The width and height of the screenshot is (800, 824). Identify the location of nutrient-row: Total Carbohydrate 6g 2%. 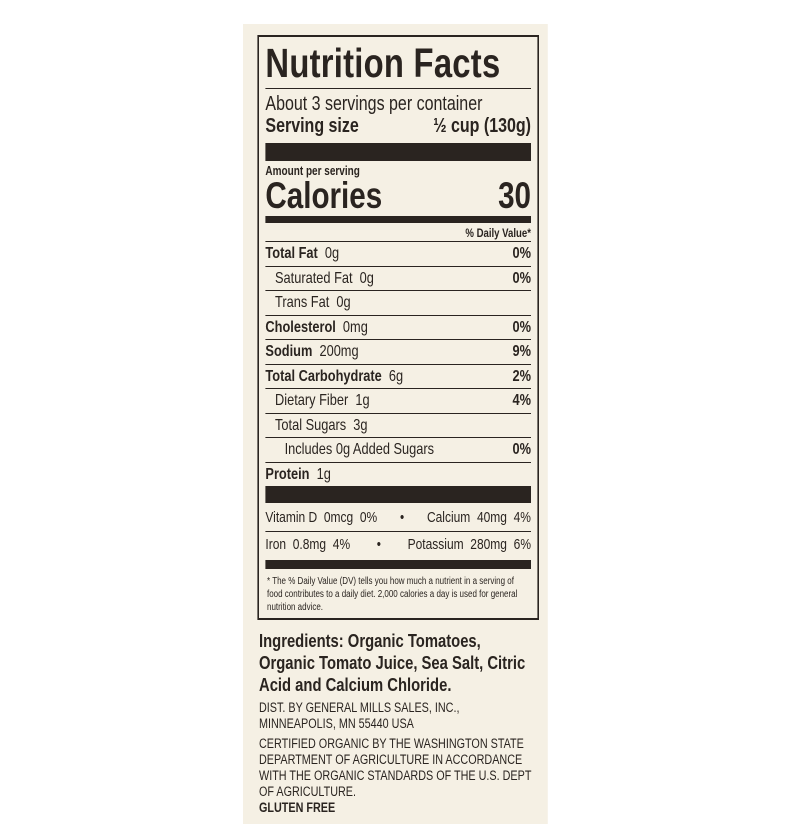
(398, 376).